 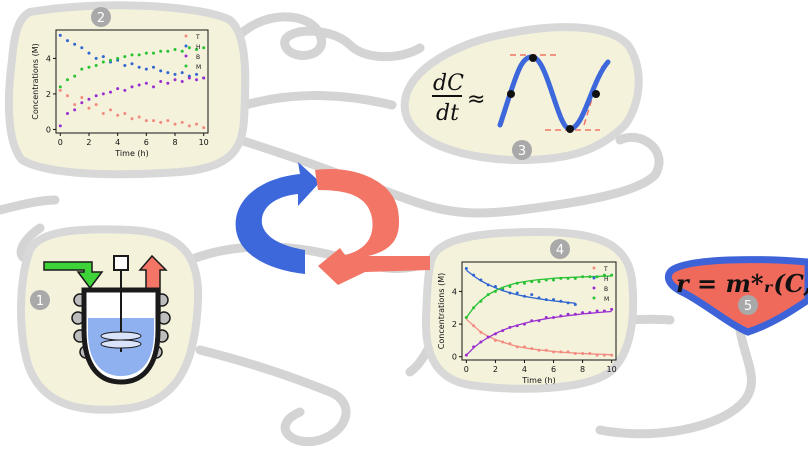 I want to click on red-cycle-arrow, so click(x=372, y=226).